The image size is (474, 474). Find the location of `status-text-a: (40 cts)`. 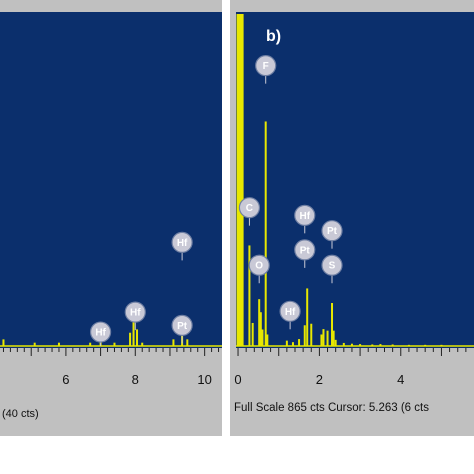

status-text-a: (40 cts) is located at coordinates (20, 414).